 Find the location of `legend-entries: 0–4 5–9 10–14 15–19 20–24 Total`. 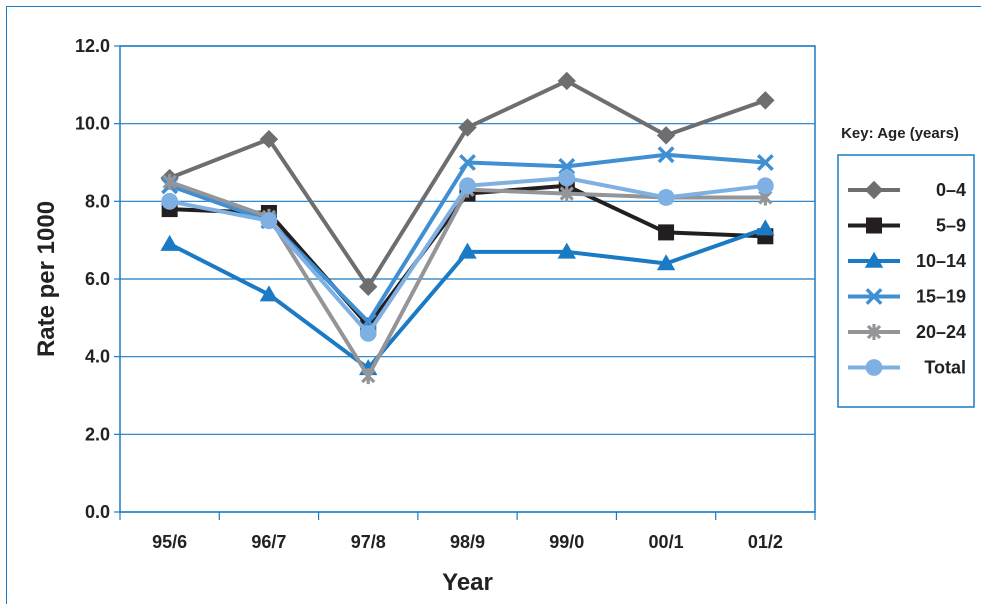

legend-entries: 0–4 5–9 10–14 15–19 20–24 Total is located at coordinates (907, 279).